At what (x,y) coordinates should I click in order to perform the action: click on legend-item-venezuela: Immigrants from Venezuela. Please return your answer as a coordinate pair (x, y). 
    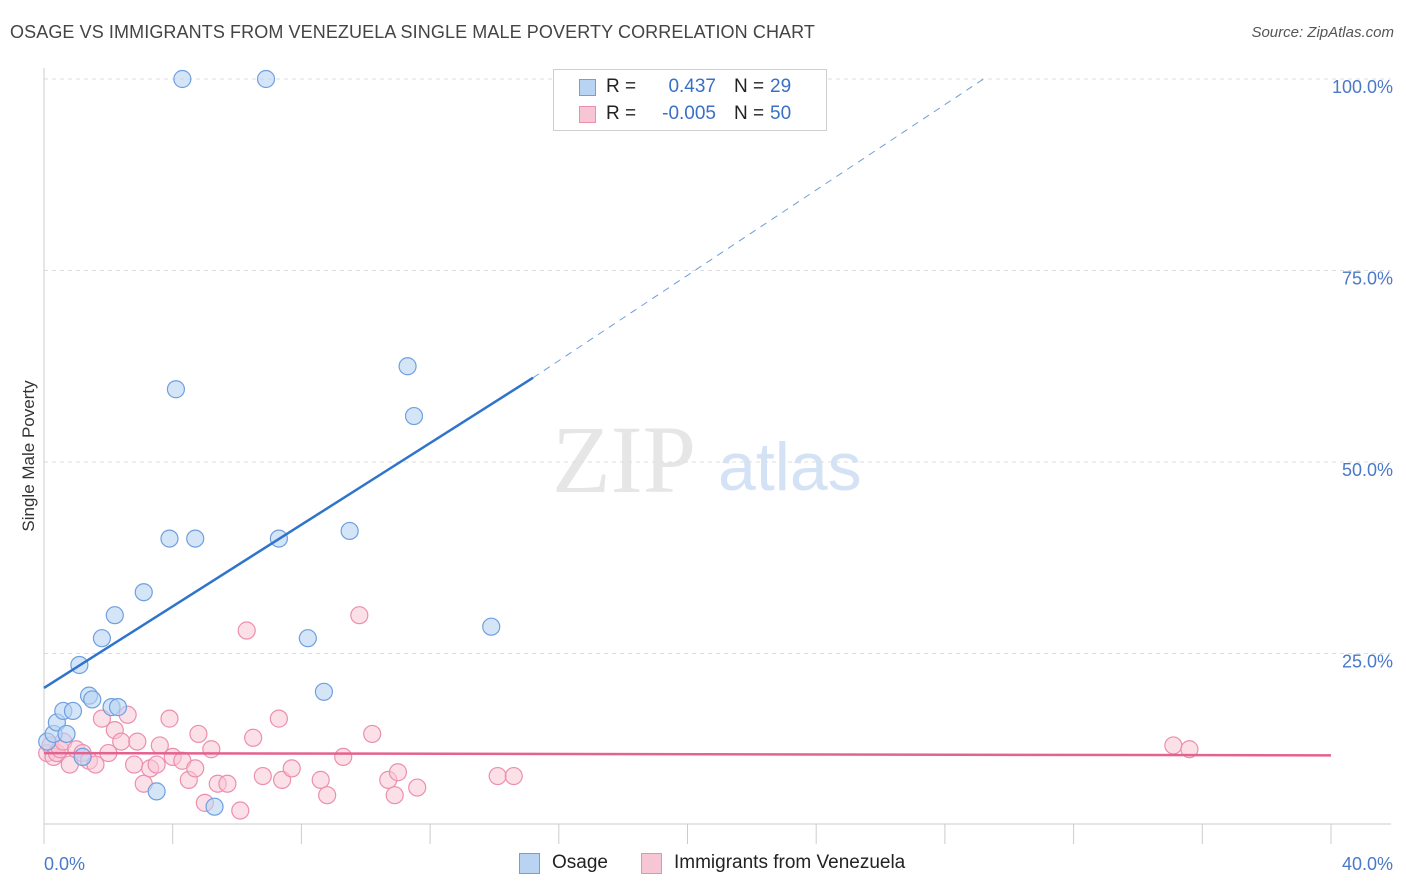
    Looking at the image, I should click on (773, 863).